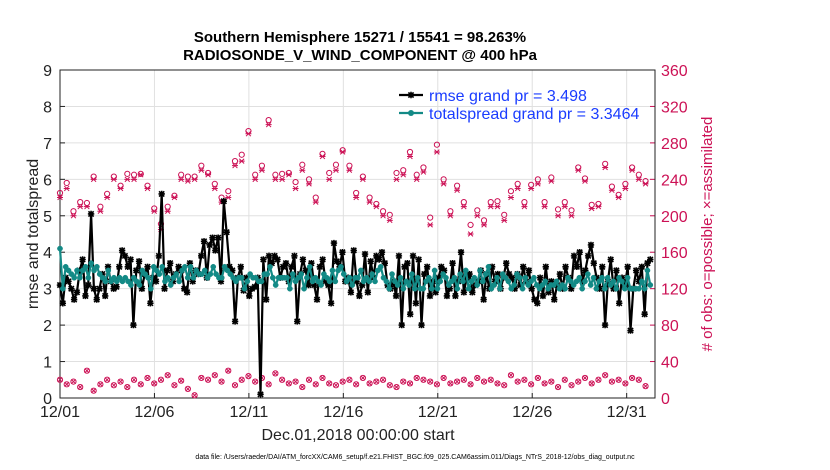  What do you see at coordinates (154, 412) in the screenshot?
I see `x-tick-label: 12/06` at bounding box center [154, 412].